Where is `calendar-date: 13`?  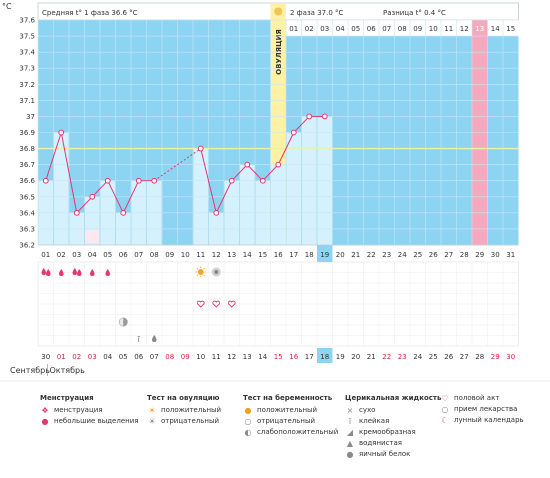
calendar-date: 13 is located at coordinates (247, 357).